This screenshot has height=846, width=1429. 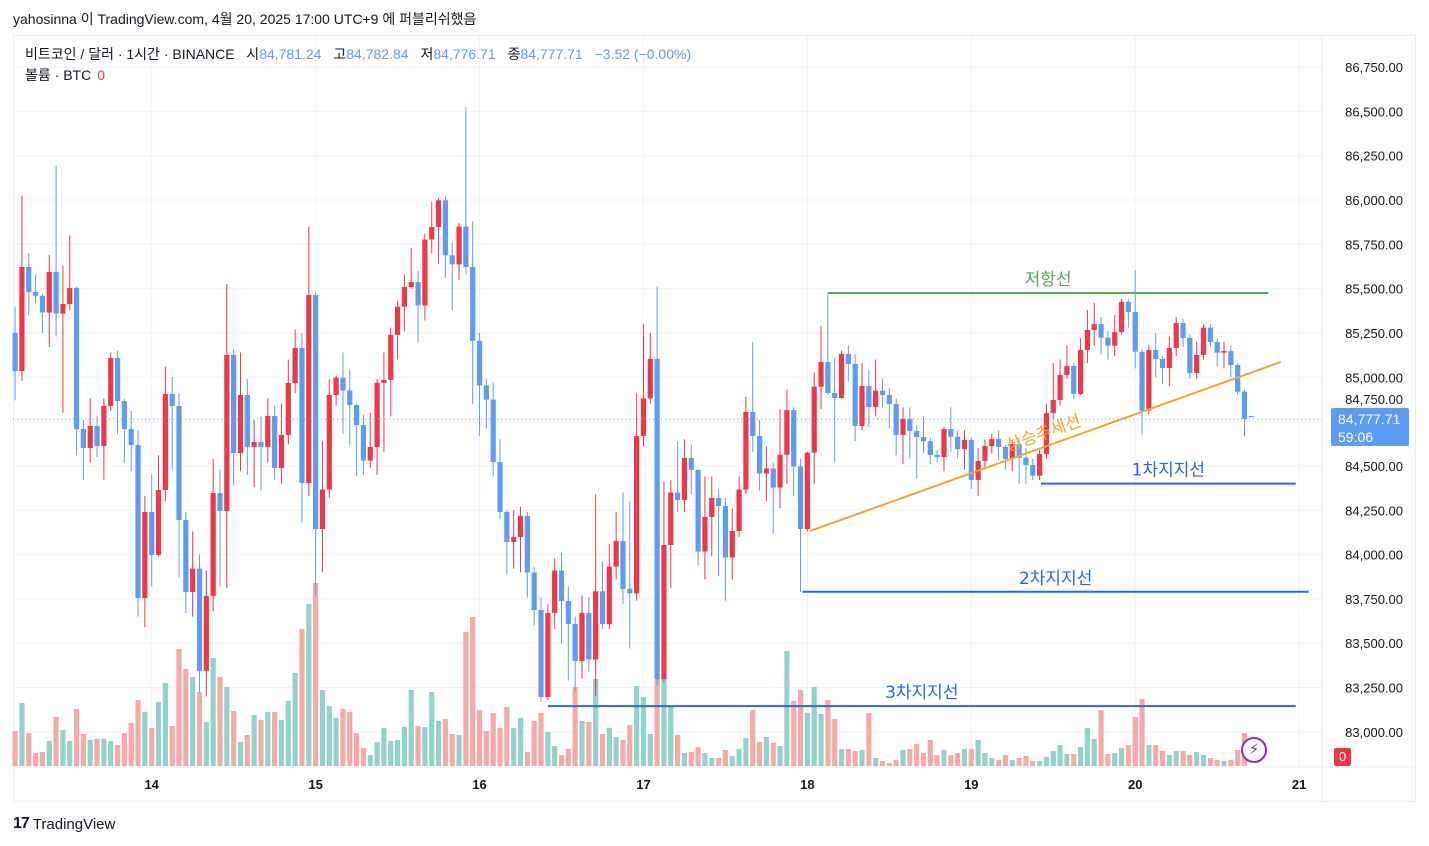 What do you see at coordinates (130, 54) in the screenshot?
I see `symbol-title: 비트코인 / 달러 · 1시간 · BINANCE` at bounding box center [130, 54].